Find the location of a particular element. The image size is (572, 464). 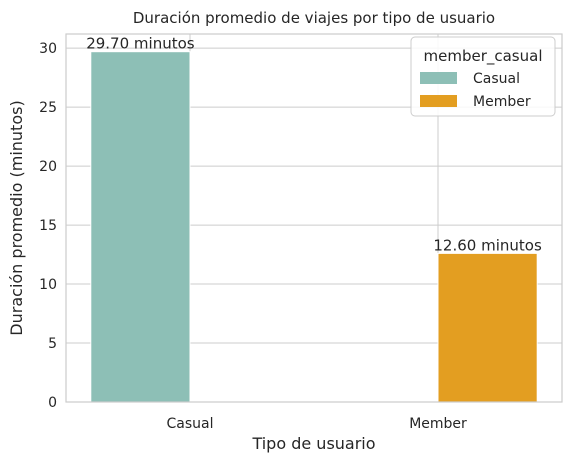

legend-entry-label: Member is located at coordinates (502, 102).